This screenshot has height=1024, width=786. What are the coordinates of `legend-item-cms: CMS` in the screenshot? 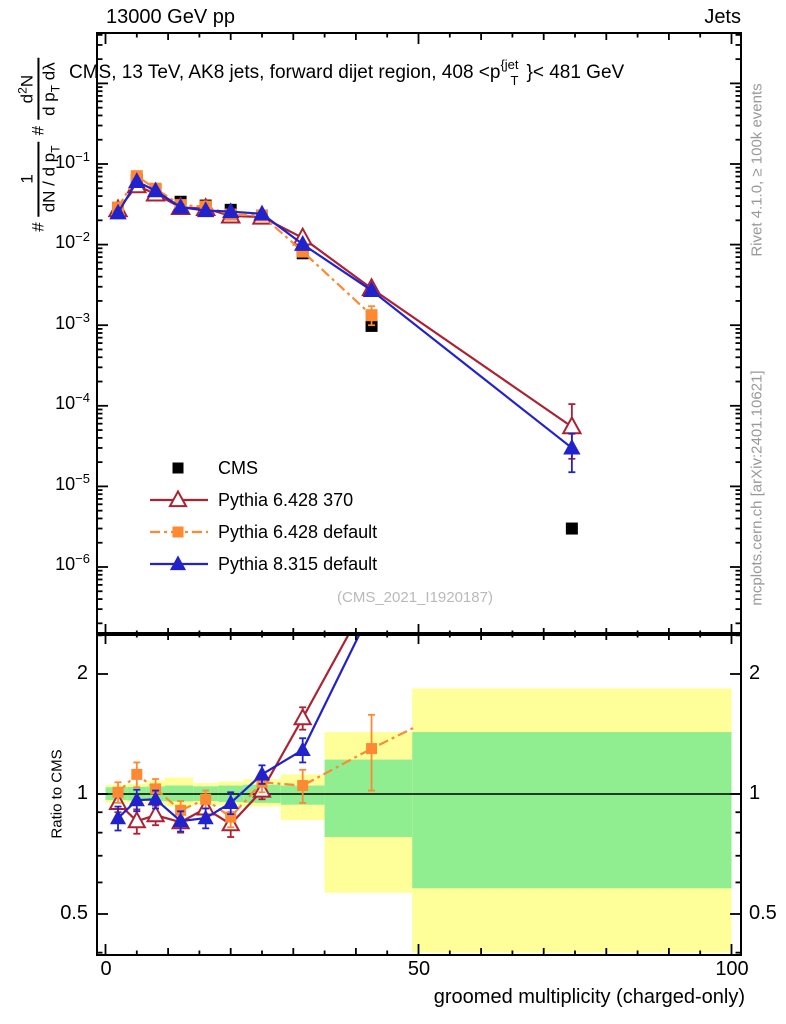 It's located at (262, 468).